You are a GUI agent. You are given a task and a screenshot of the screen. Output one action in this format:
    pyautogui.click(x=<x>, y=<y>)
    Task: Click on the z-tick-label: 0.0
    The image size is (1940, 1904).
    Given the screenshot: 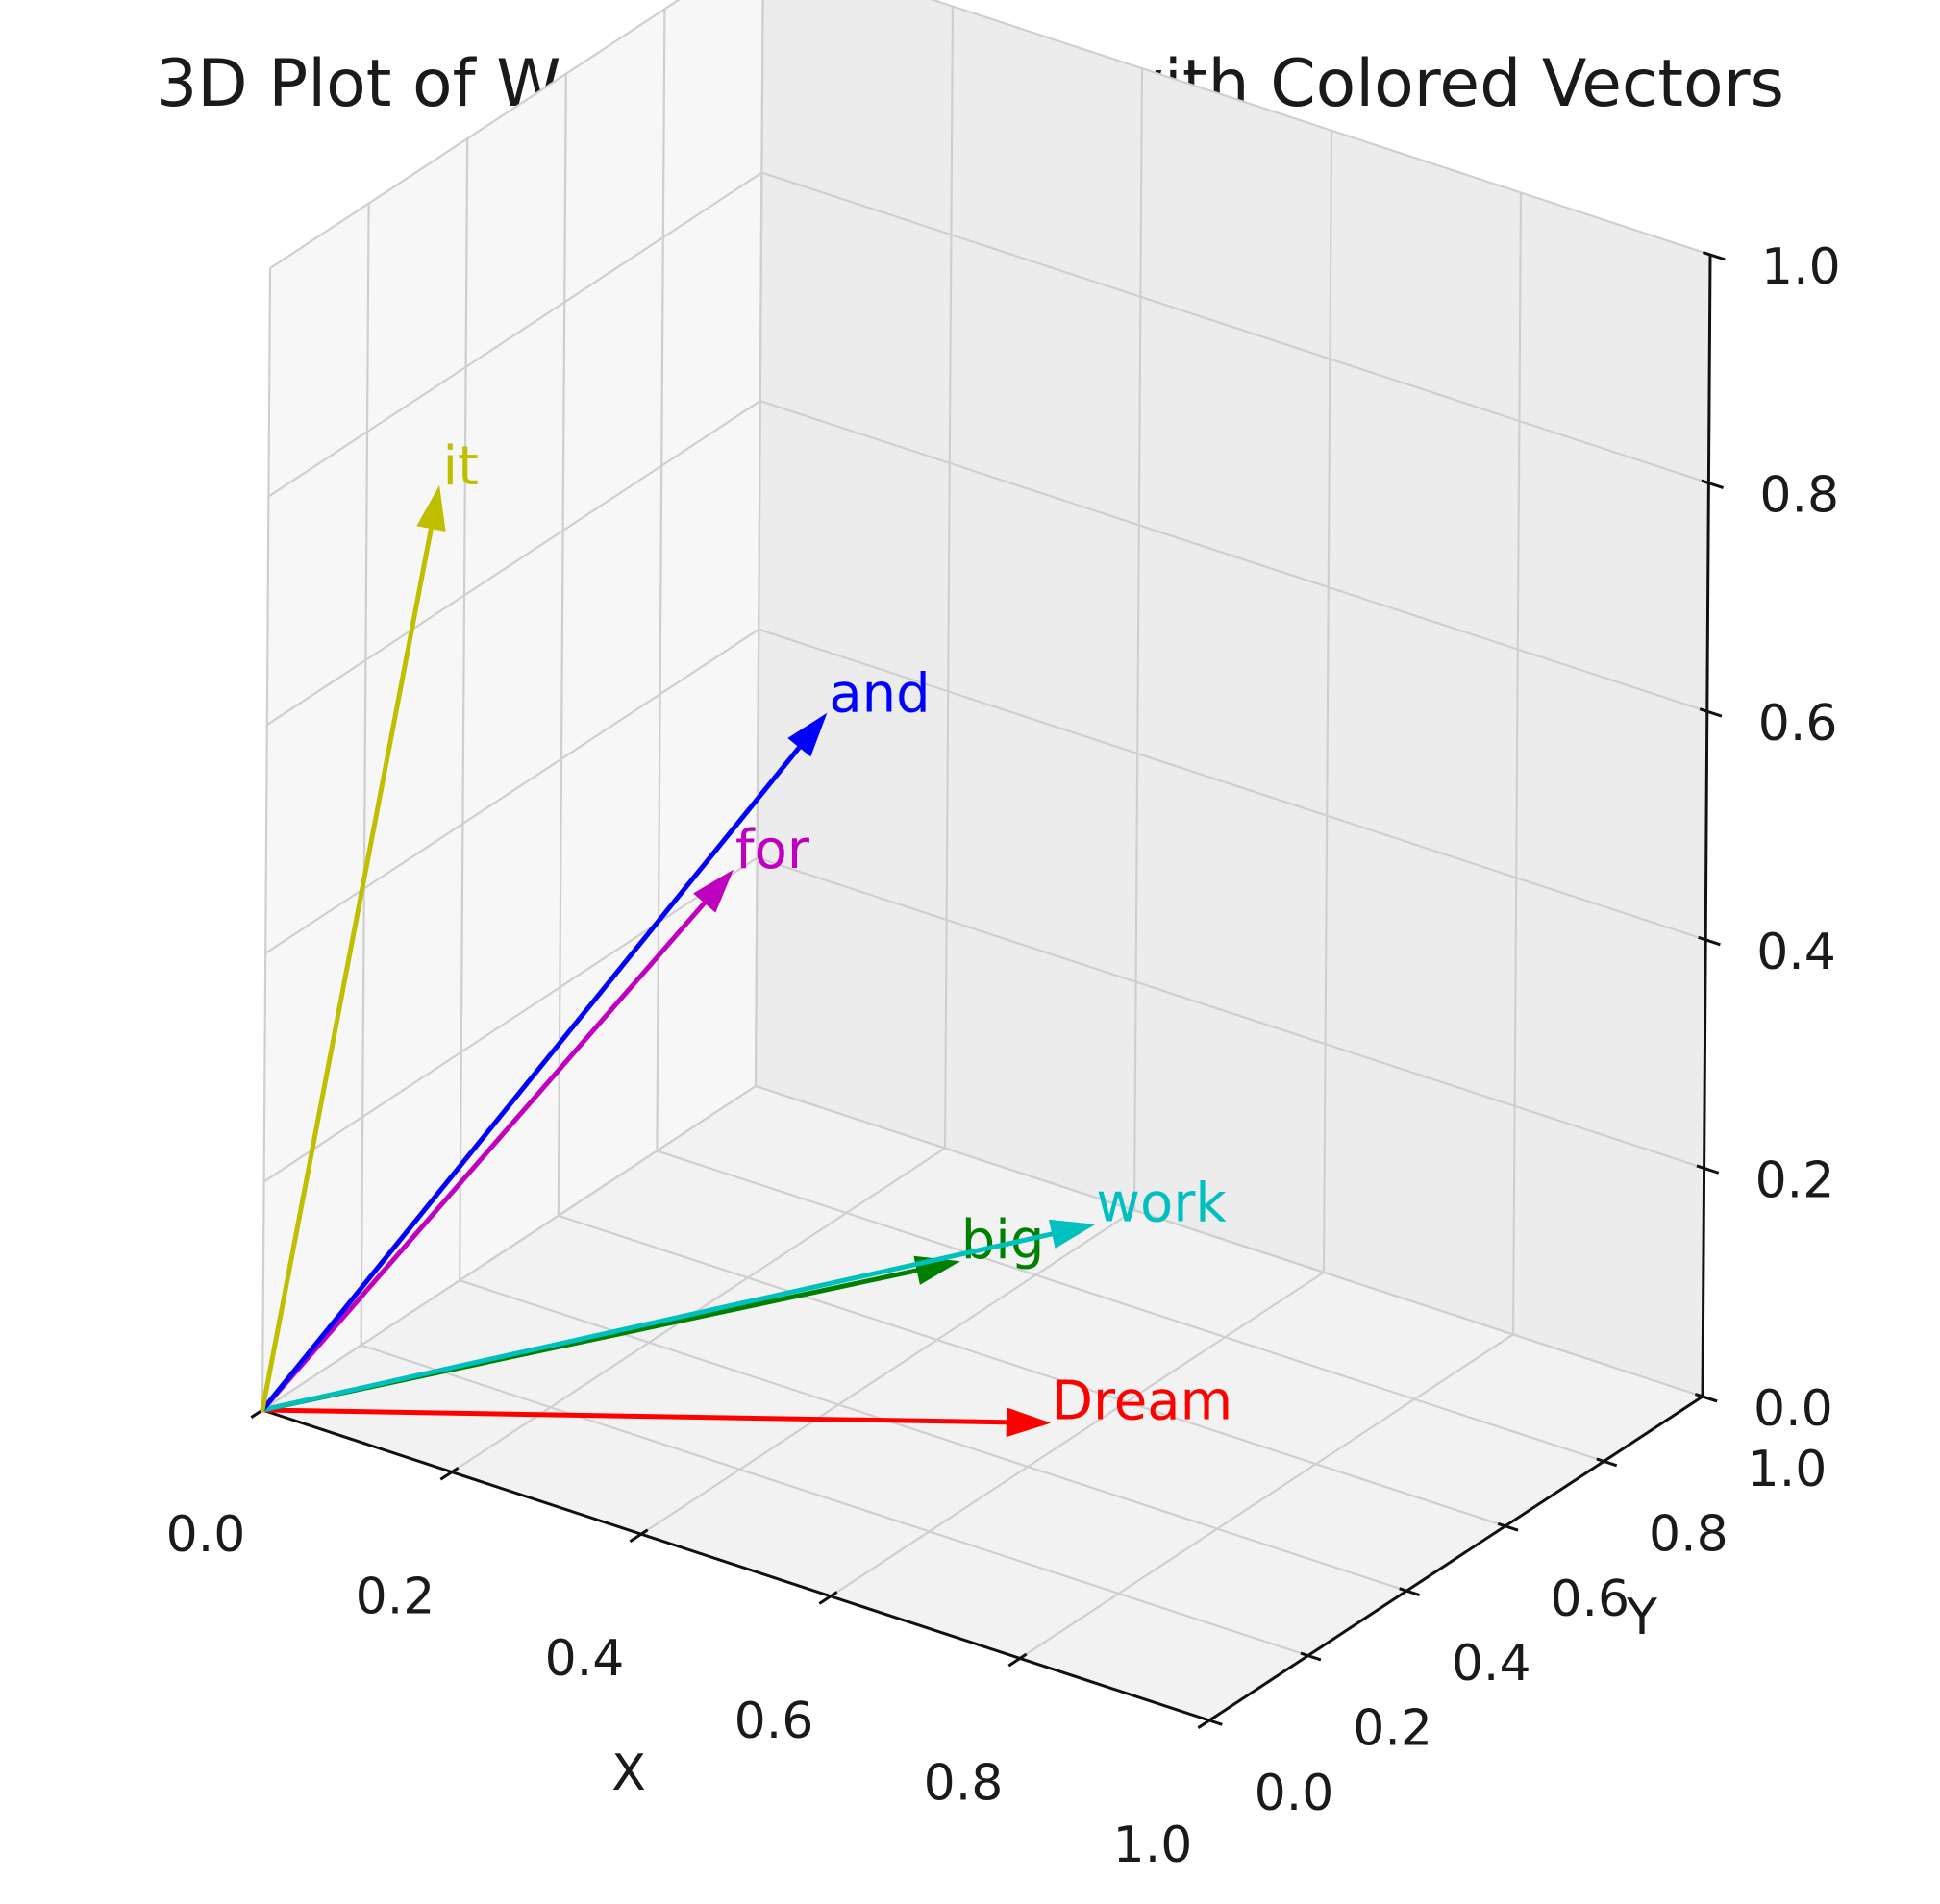 What is the action you would take?
    pyautogui.click(x=1793, y=1409)
    